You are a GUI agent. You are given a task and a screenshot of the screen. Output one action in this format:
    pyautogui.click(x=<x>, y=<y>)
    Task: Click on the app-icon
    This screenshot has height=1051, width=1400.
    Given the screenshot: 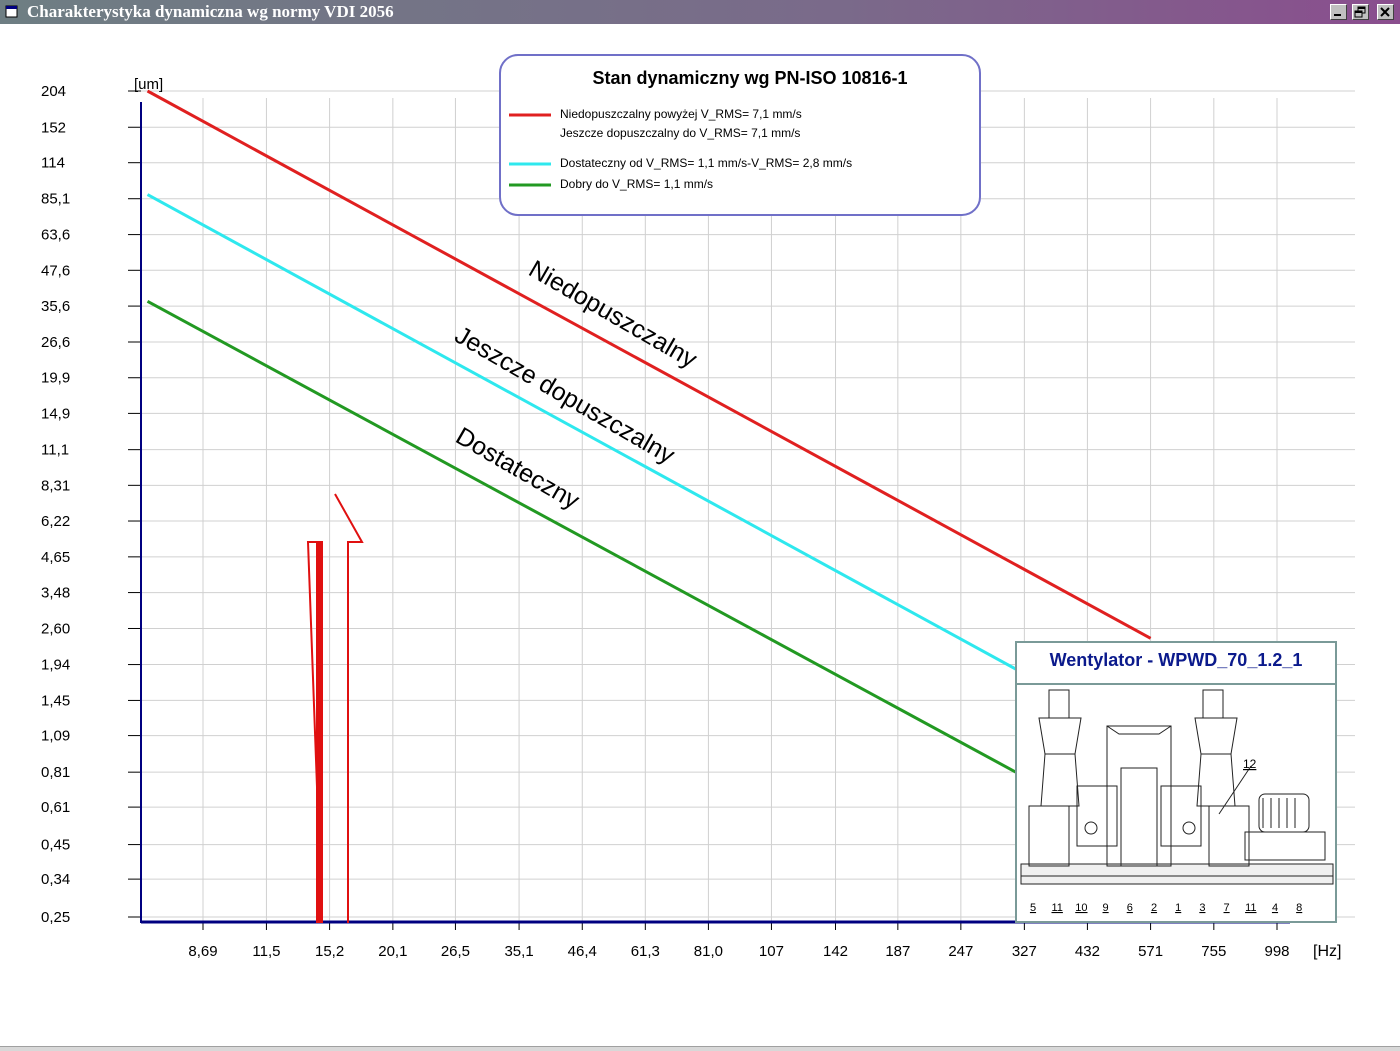 What is the action you would take?
    pyautogui.click(x=11, y=11)
    